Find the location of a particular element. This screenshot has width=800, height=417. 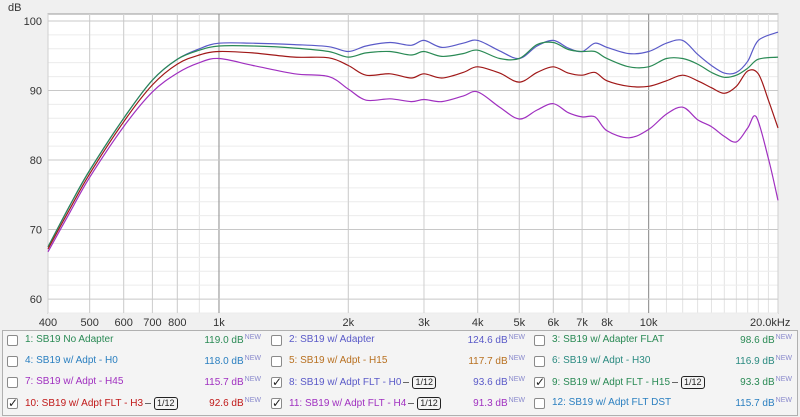

legend-value-text: 124.6 dB is located at coordinates (487, 340).